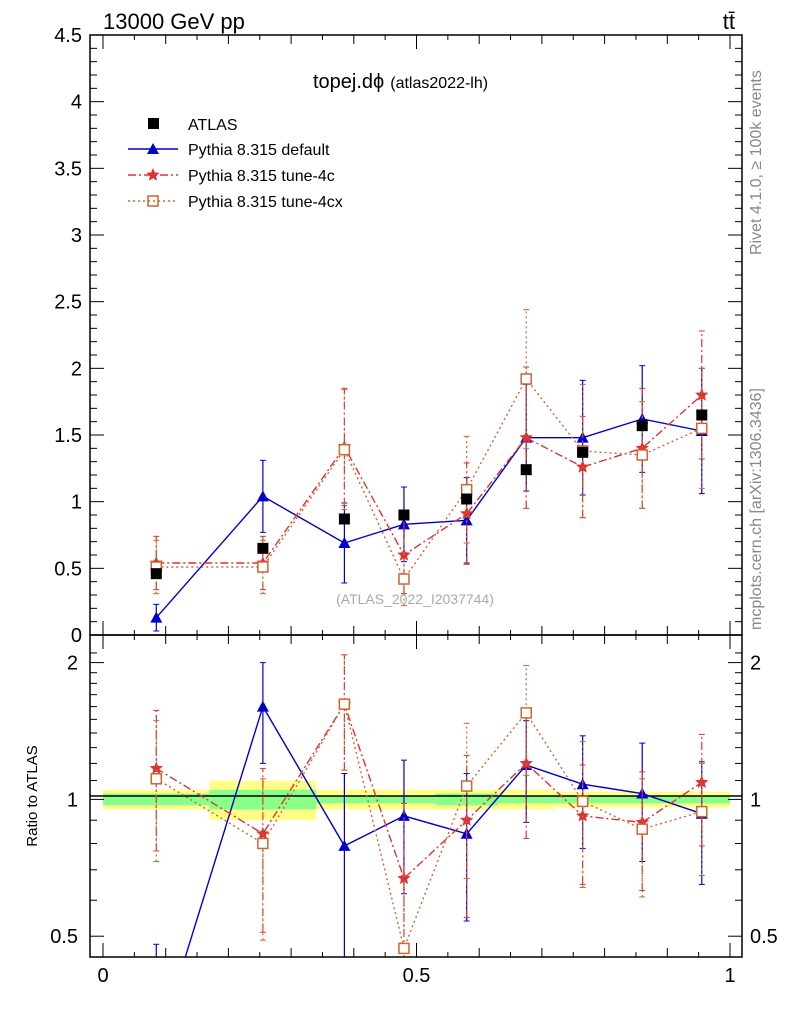  Describe the element at coordinates (76, 369) in the screenshot. I see `y-tick-label: 2` at that location.